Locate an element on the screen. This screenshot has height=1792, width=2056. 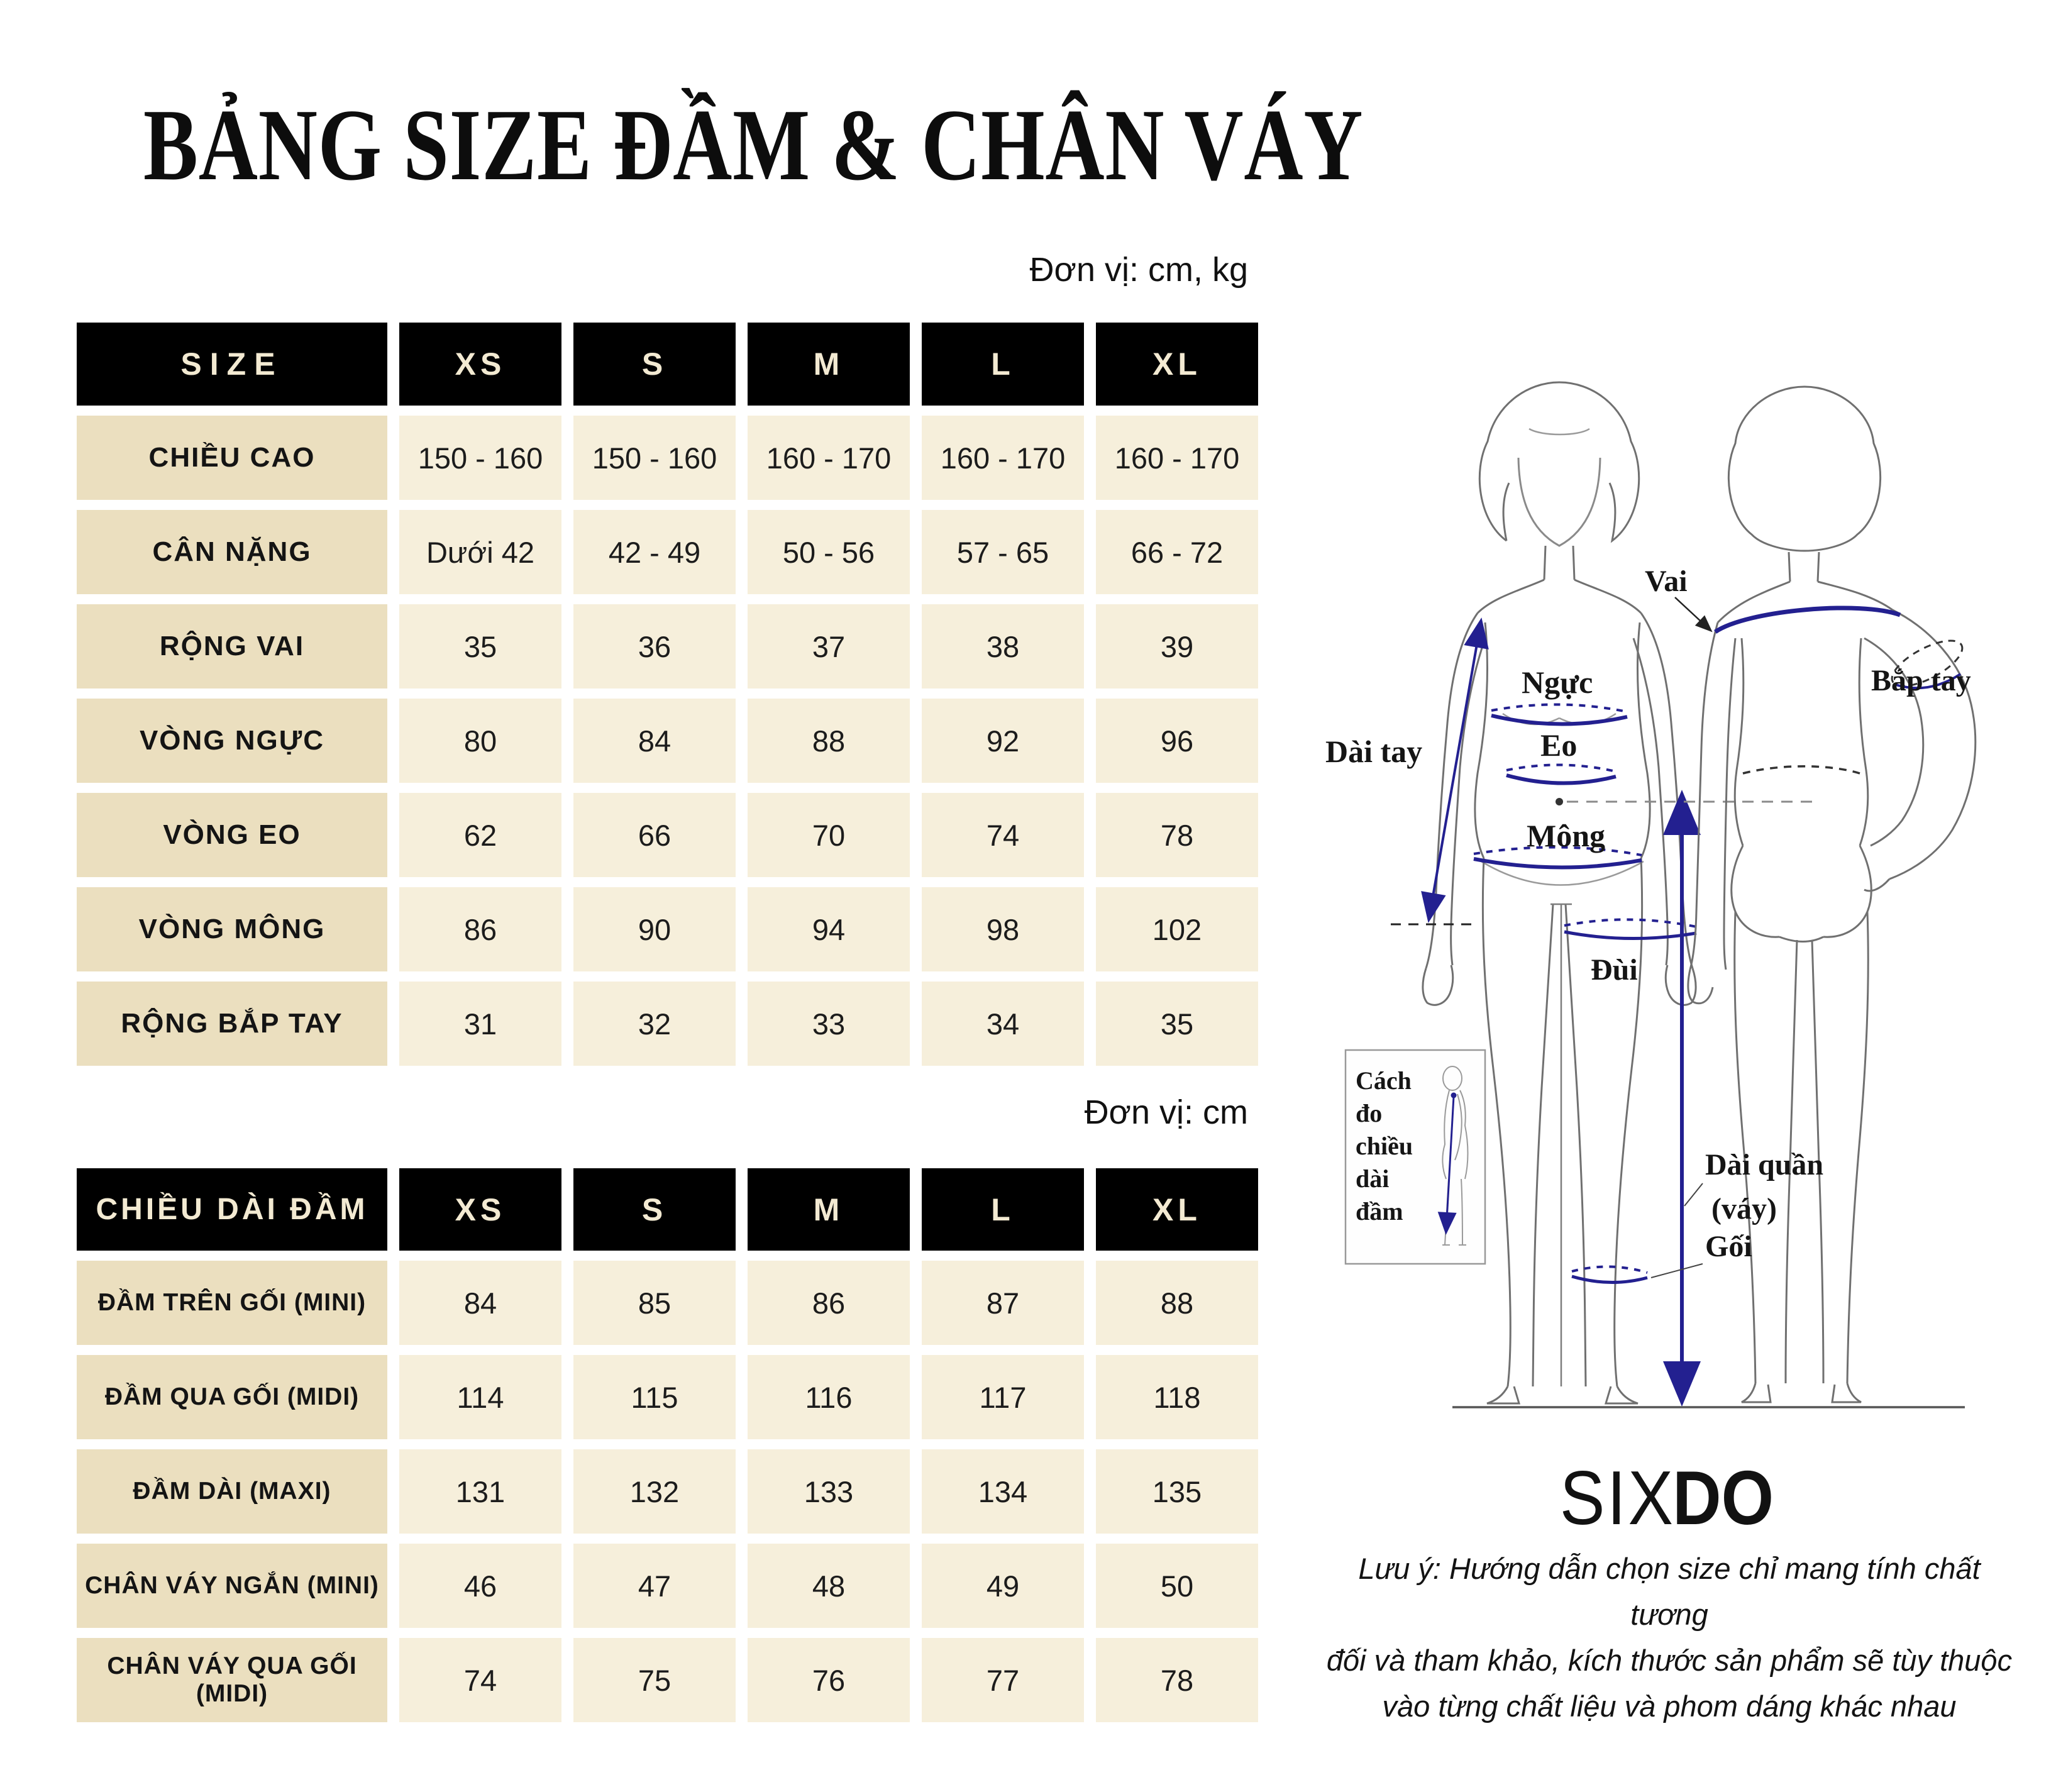
value-cell: 39 is located at coordinates (1177, 647).